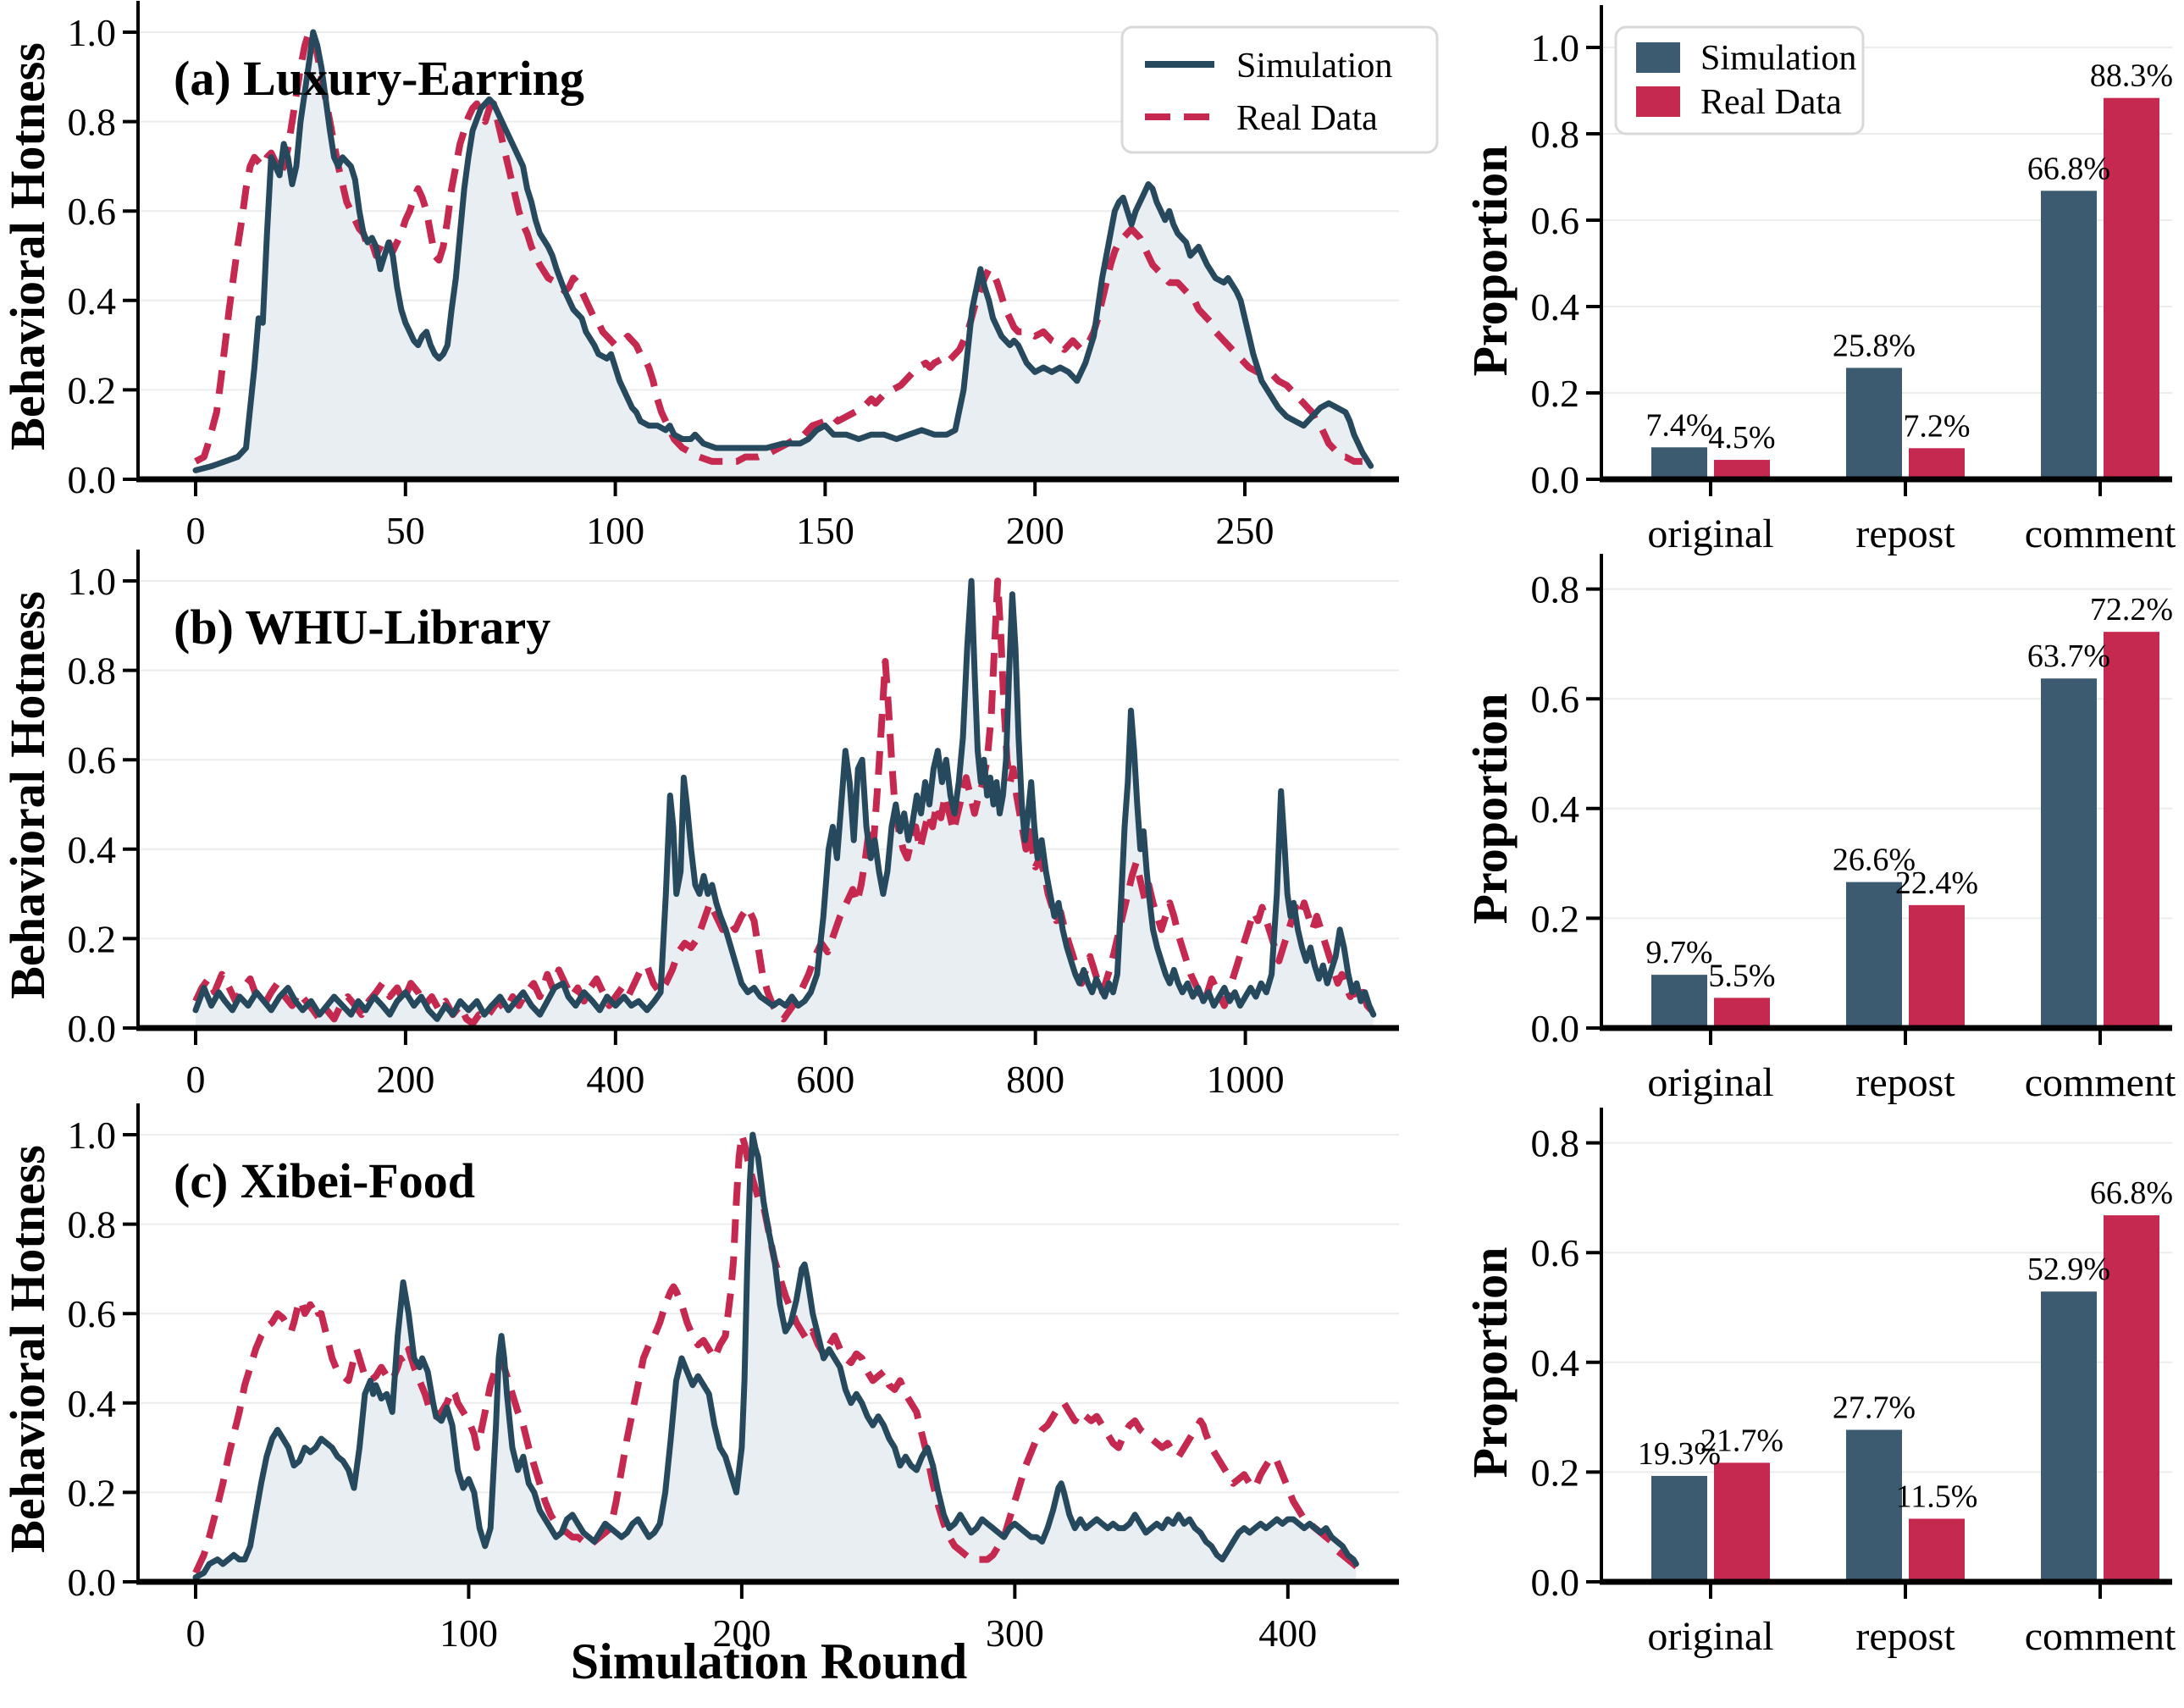 This screenshot has width=2184, height=1708. I want to click on x-tick-label: 250, so click(1245, 531).